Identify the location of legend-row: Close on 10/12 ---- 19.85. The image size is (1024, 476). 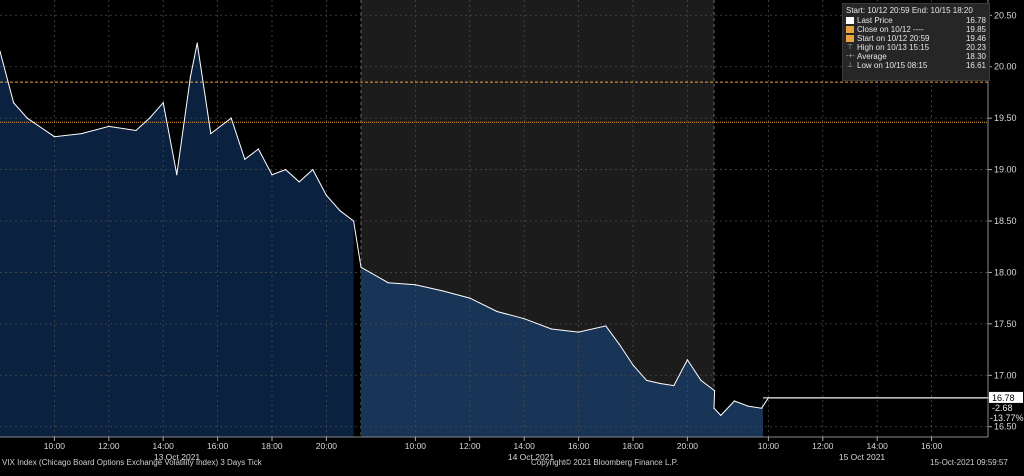
(916, 29).